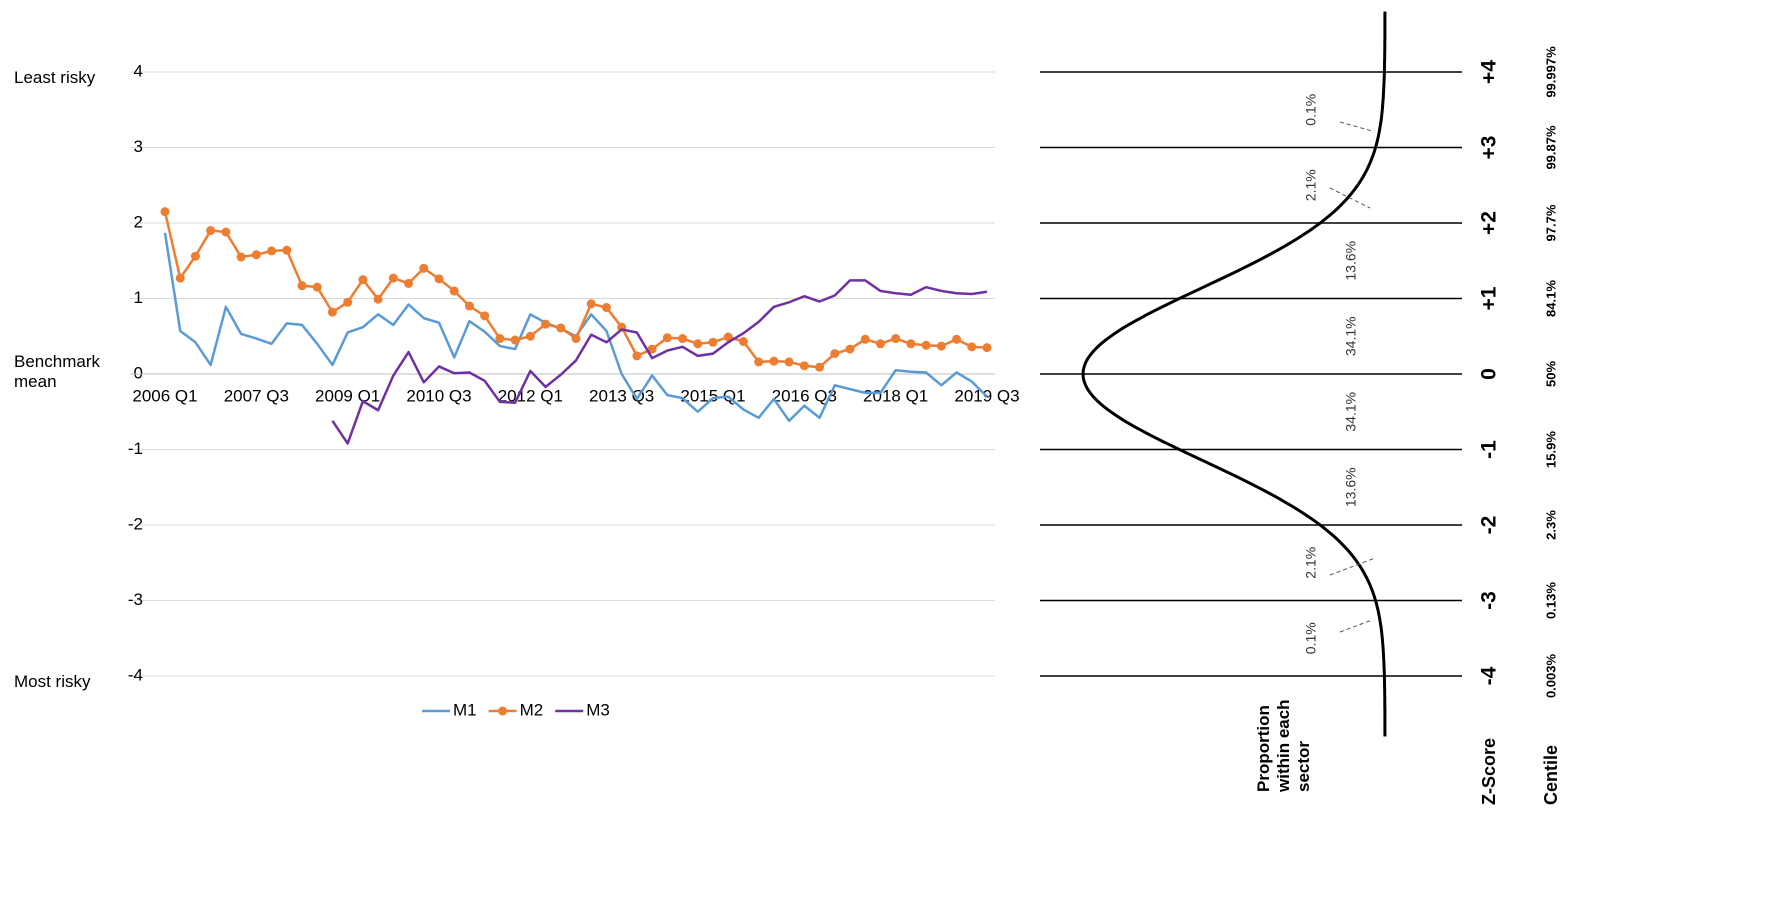  What do you see at coordinates (138, 146) in the screenshot?
I see `y-tick-label: 3` at bounding box center [138, 146].